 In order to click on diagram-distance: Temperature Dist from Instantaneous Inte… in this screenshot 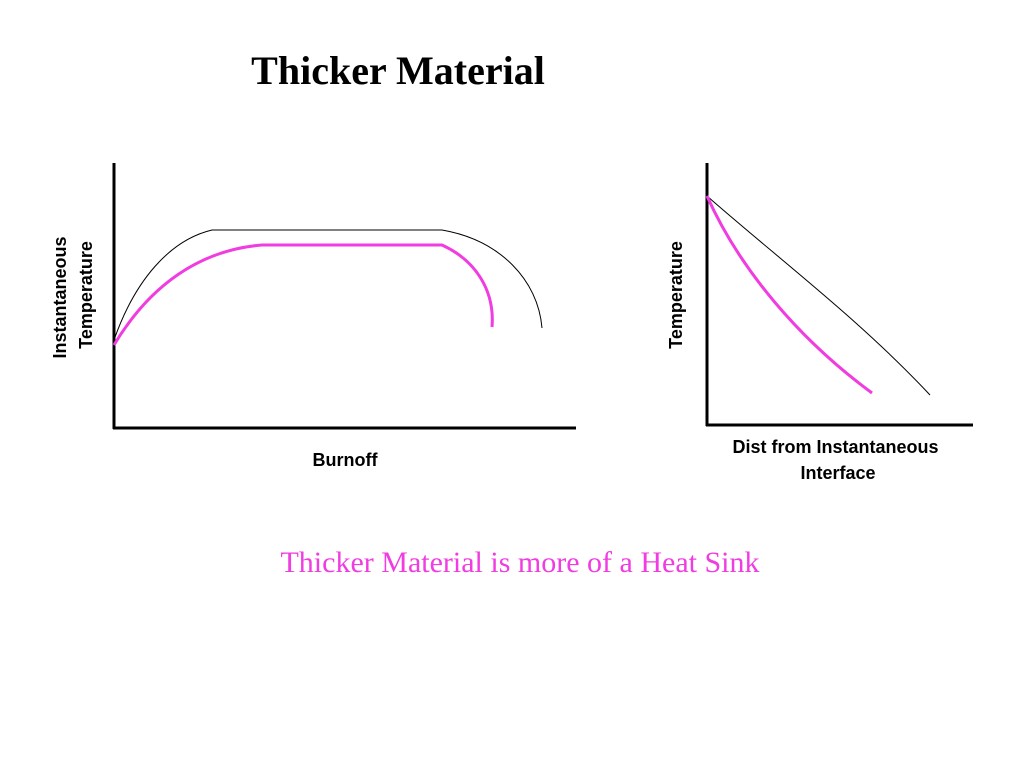, I will do `click(819, 323)`.